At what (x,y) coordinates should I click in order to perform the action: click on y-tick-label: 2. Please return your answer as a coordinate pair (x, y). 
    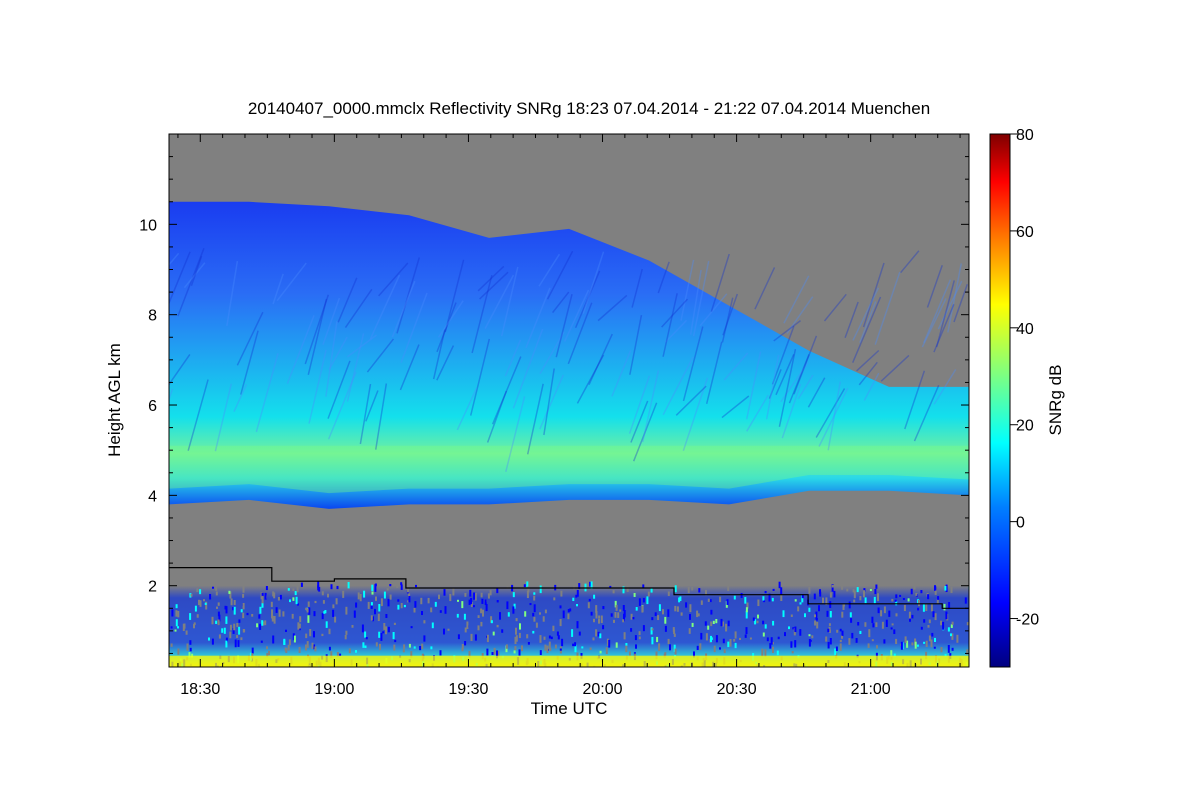
    Looking at the image, I should click on (152, 587).